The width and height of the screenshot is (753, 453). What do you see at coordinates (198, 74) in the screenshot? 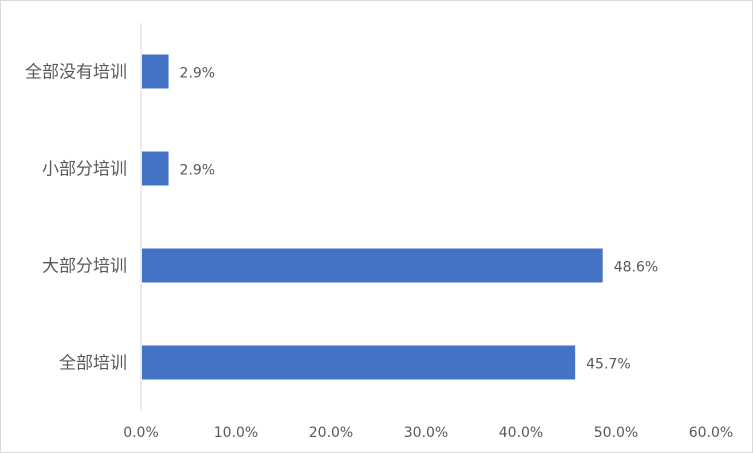
I see `value-label-0: 2.9%` at bounding box center [198, 74].